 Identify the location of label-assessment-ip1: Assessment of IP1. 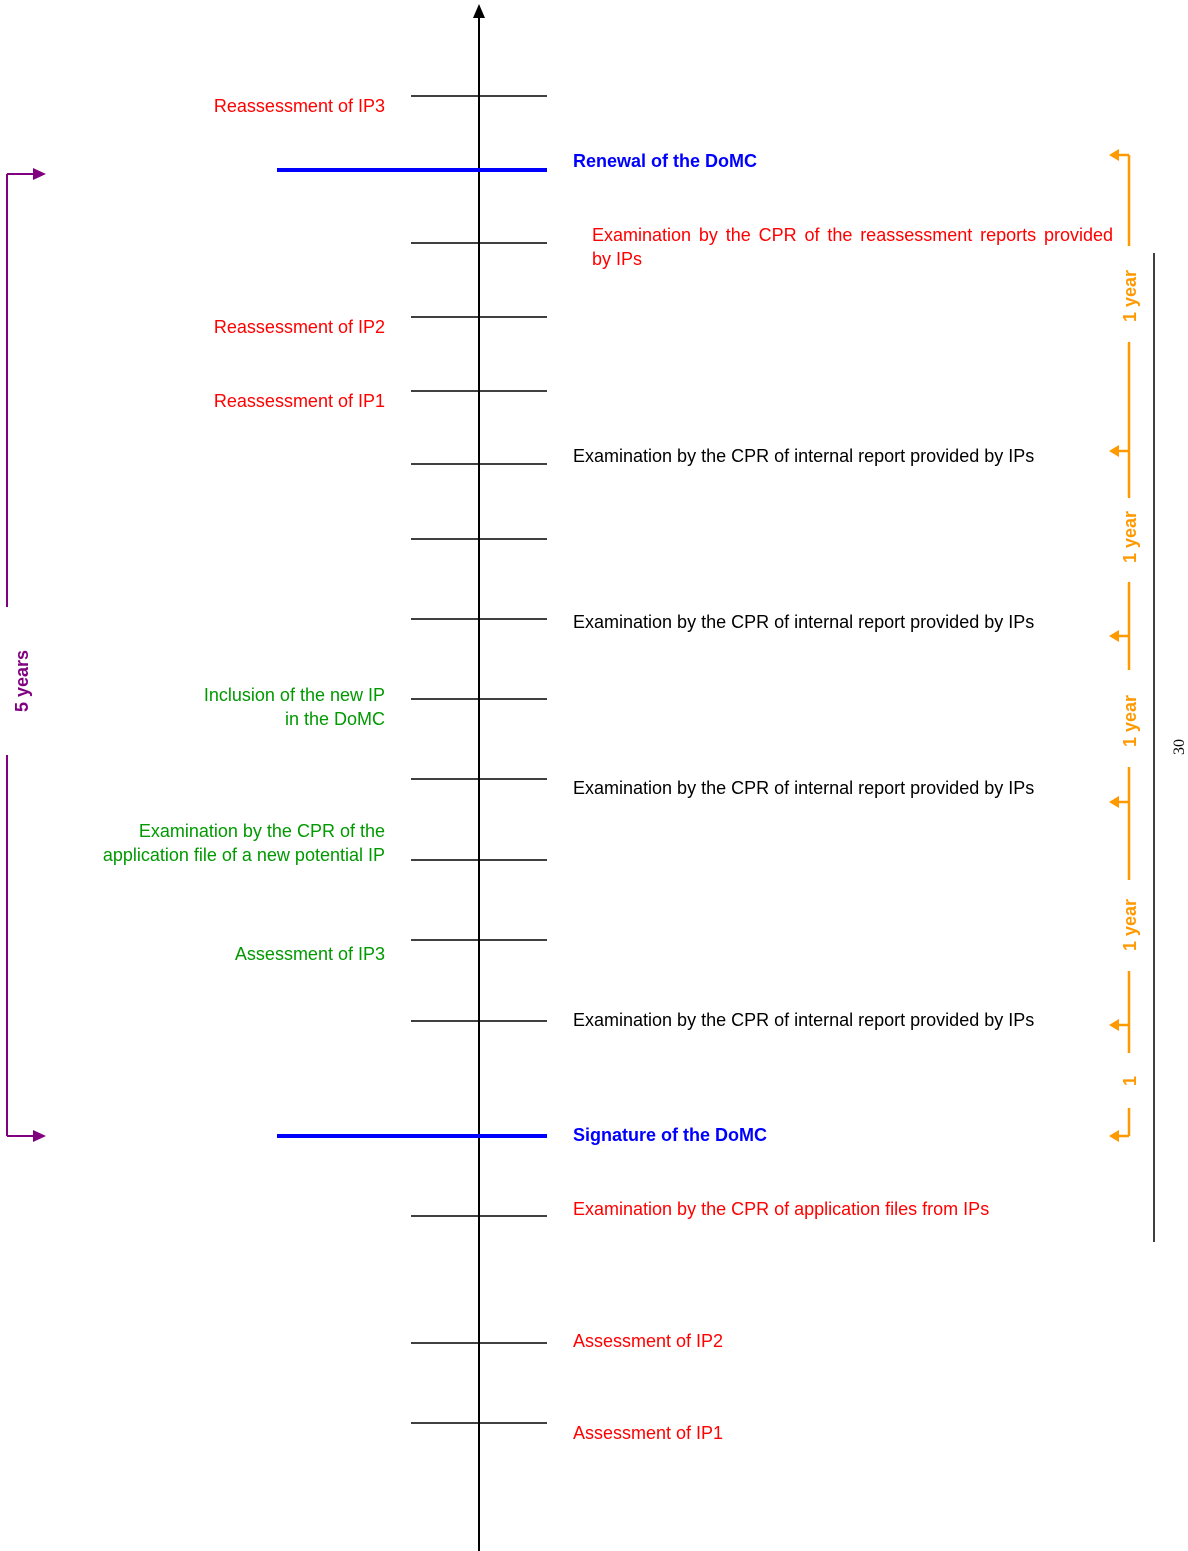
(648, 1433).